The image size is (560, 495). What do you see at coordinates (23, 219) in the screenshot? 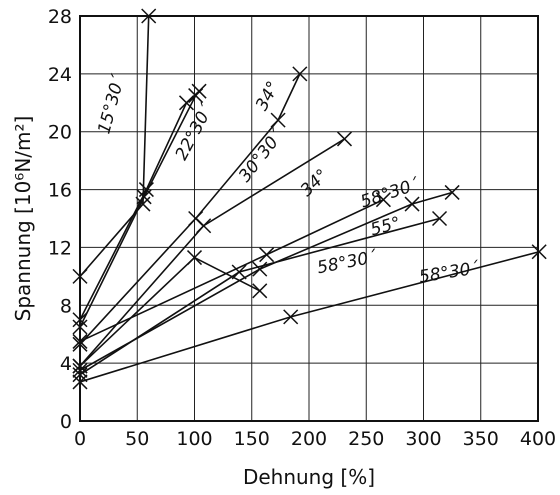
I see `y-axis-label: Spannung [10⁶N/m²]` at bounding box center [23, 219].